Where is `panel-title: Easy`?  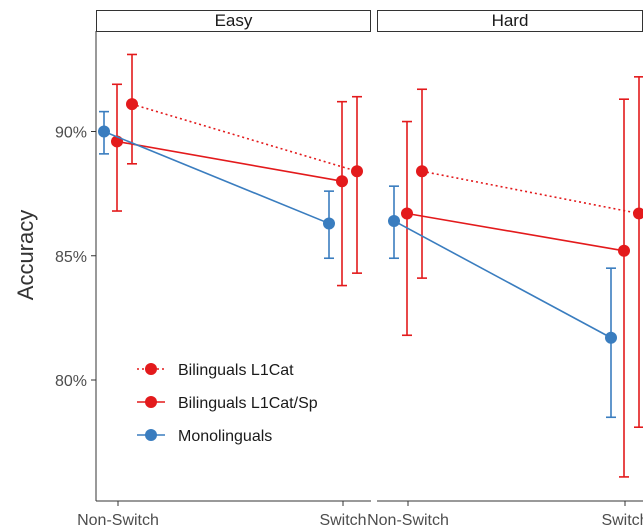
panel-title: Easy is located at coordinates (234, 20).